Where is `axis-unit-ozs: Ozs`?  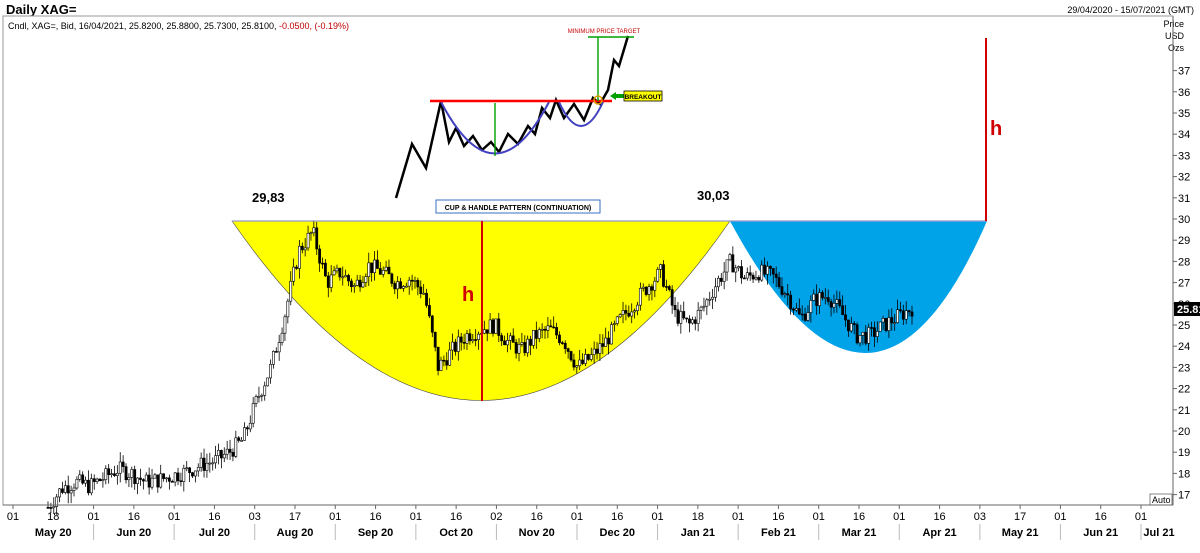
axis-unit-ozs: Ozs is located at coordinates (1175, 48).